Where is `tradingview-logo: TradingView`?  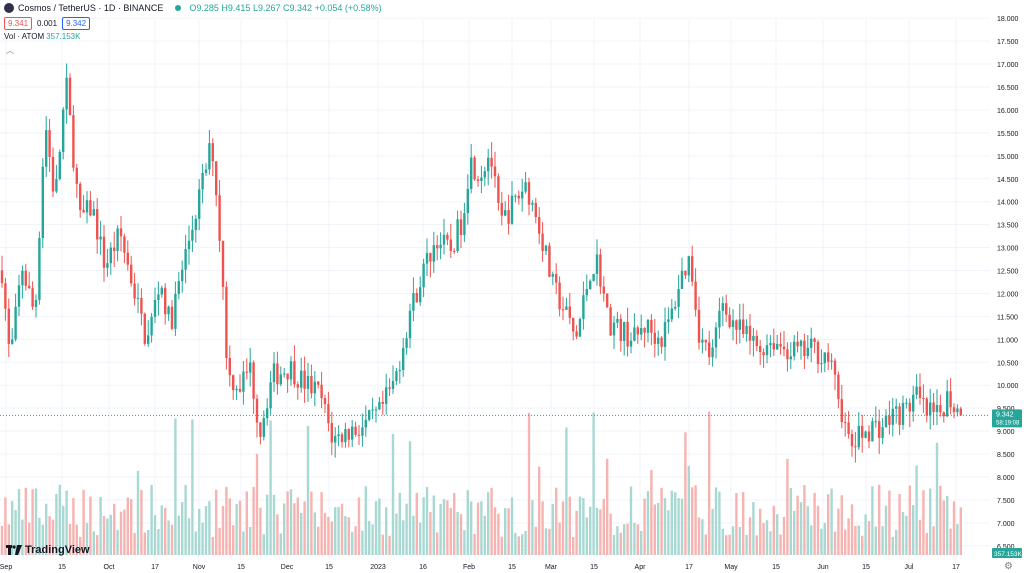
tradingview-logo: TradingView is located at coordinates (48, 550).